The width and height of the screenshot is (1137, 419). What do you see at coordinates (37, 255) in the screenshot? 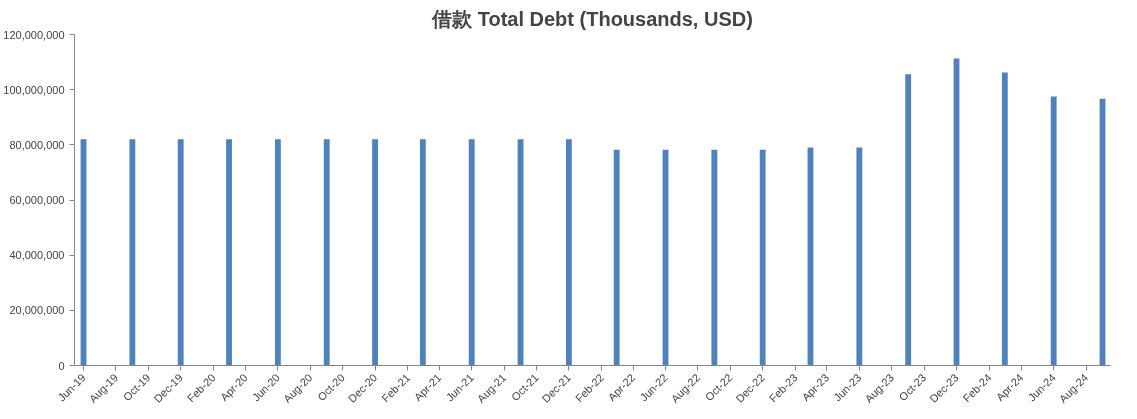
I see `y-tick-label: 40,000,000` at bounding box center [37, 255].